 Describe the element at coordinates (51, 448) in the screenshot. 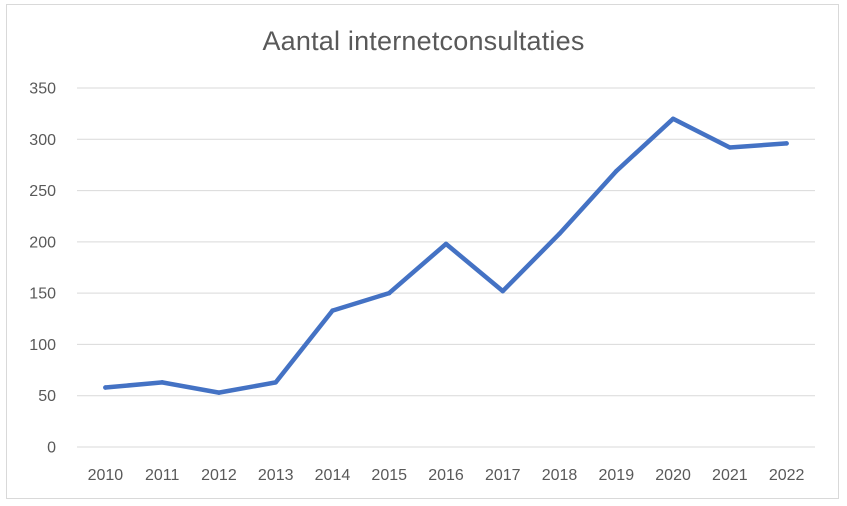

I see `y-tick-label: 0` at that location.